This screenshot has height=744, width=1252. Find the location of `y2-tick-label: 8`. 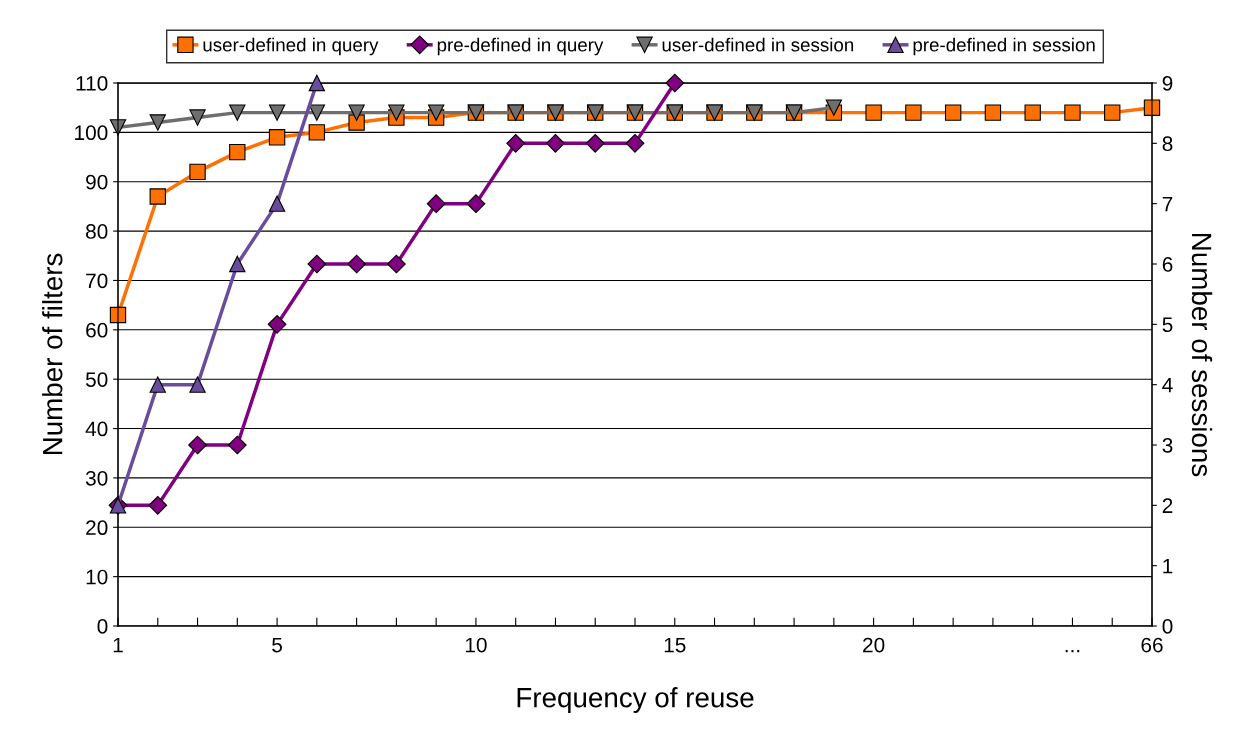

y2-tick-label: 8 is located at coordinates (1167, 144).